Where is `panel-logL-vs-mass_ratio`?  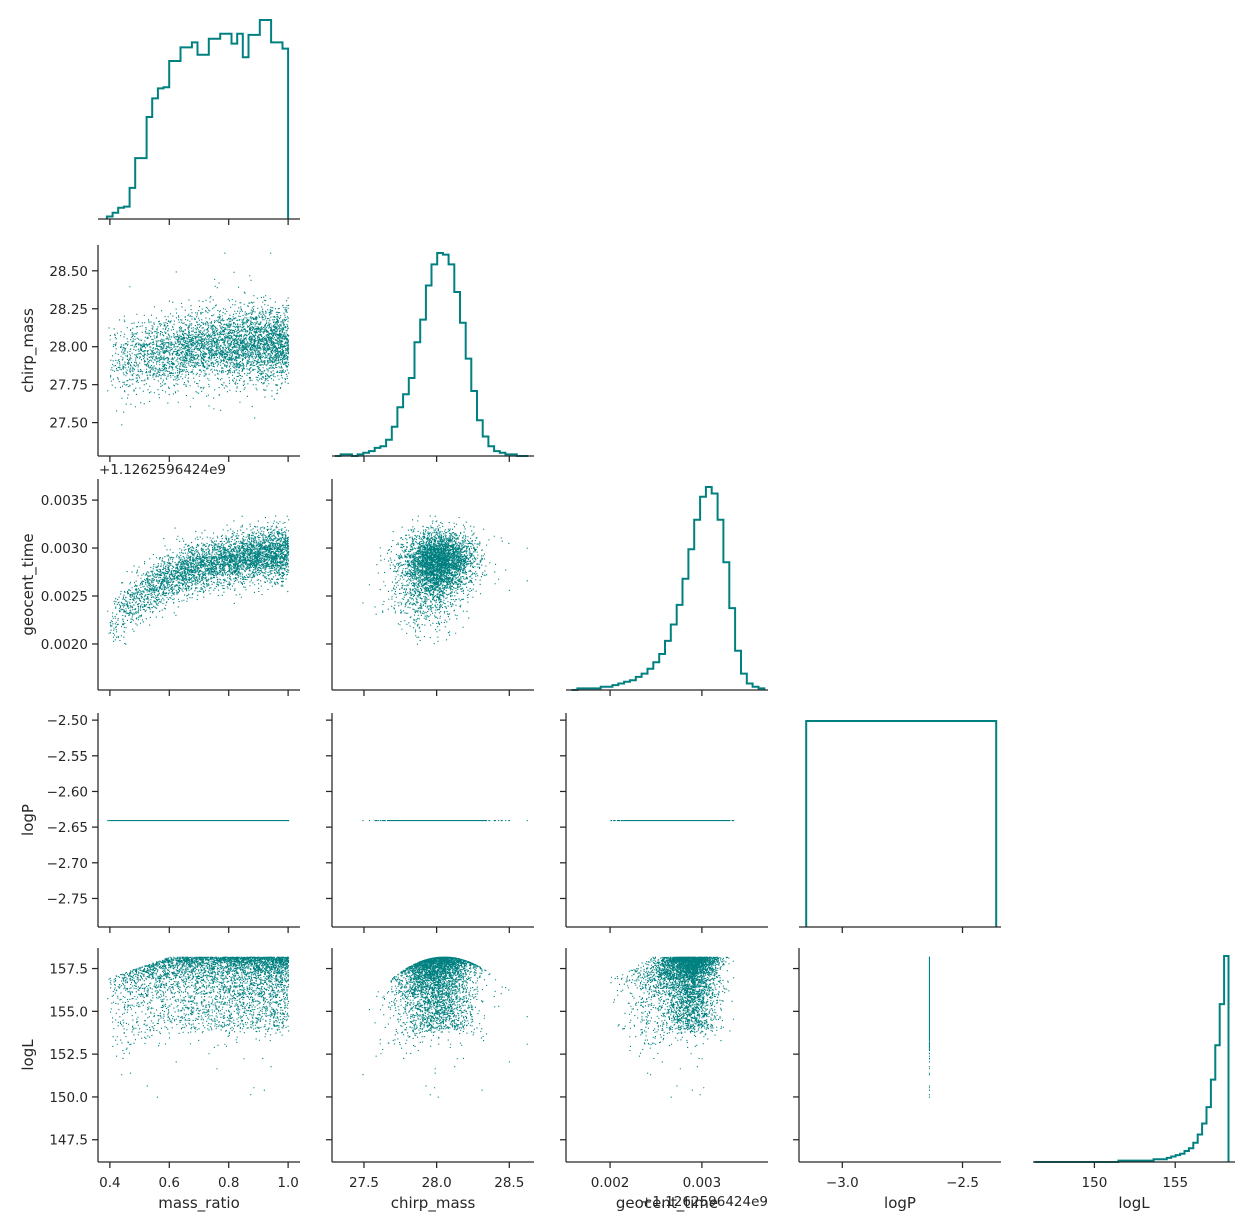 panel-logL-vs-mass_ratio is located at coordinates (196, 1058).